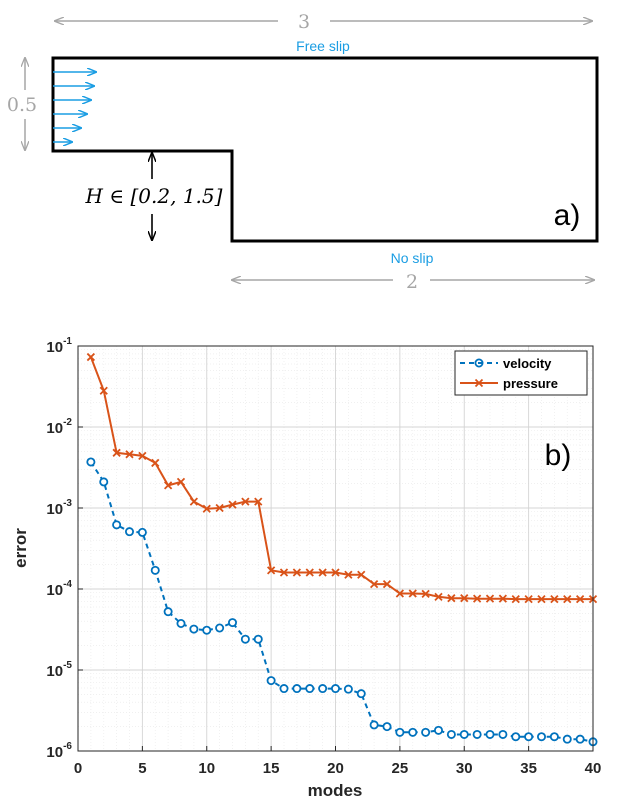  I want to click on step-height-label: H ∈ [0.2, 1.5], so click(154, 196).